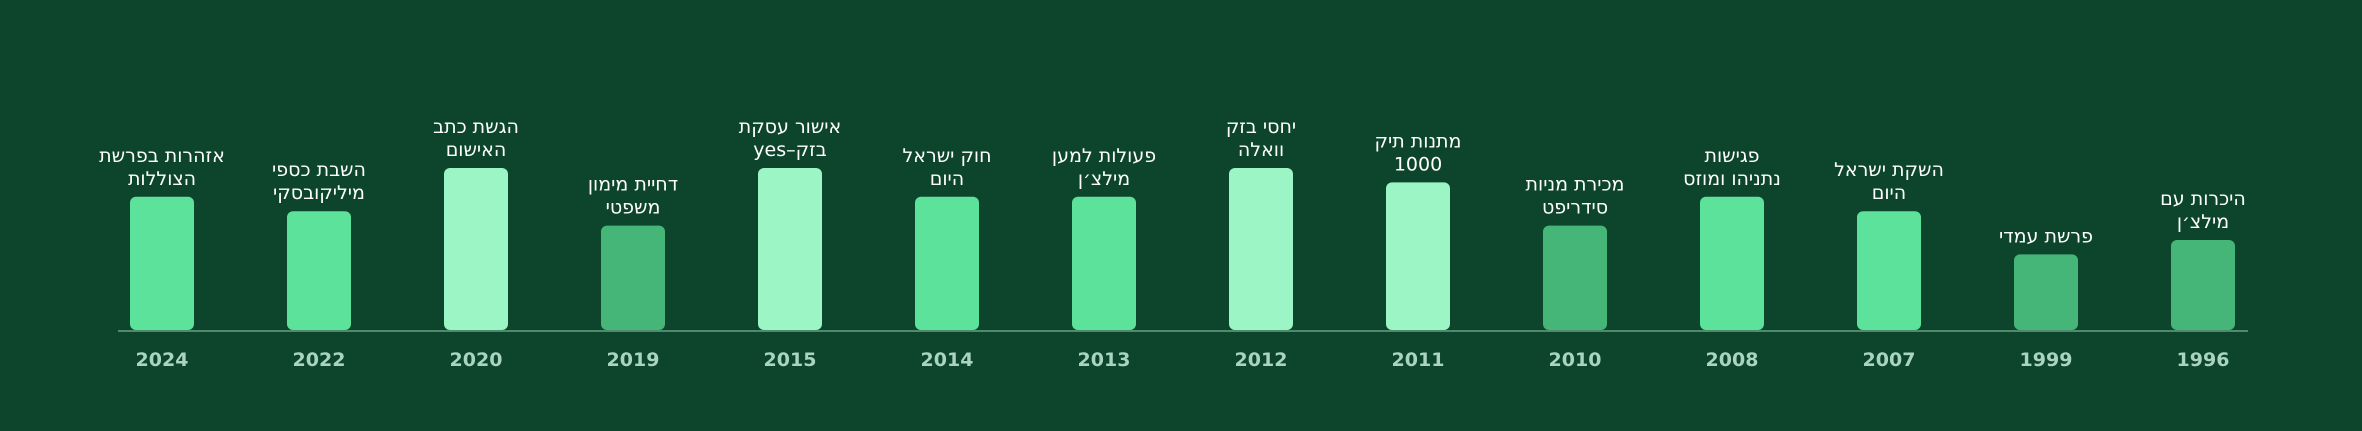 This screenshot has height=431, width=2362. What do you see at coordinates (319, 270) in the screenshot?
I see `bar-2022` at bounding box center [319, 270].